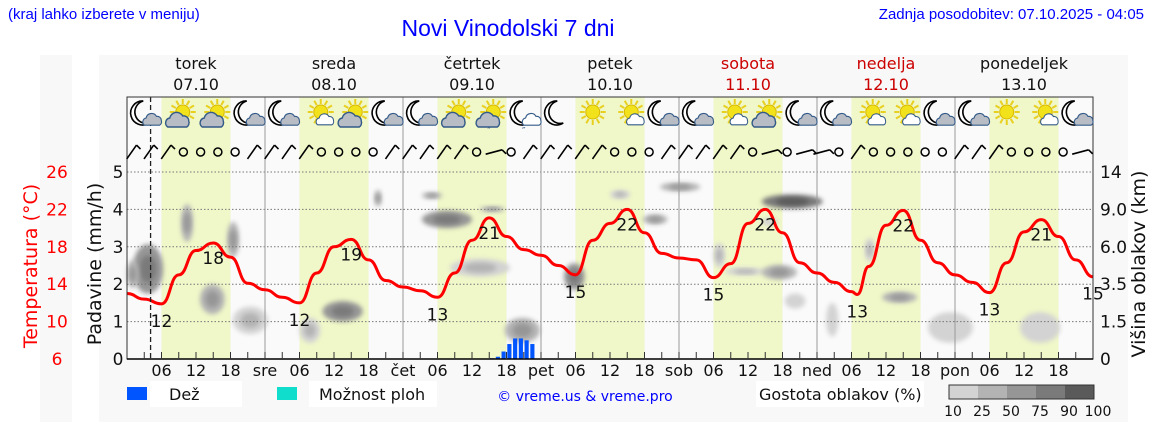 The height and width of the screenshot is (443, 1152). Describe the element at coordinates (610, 63) in the screenshot. I see `day-name: petek` at that location.